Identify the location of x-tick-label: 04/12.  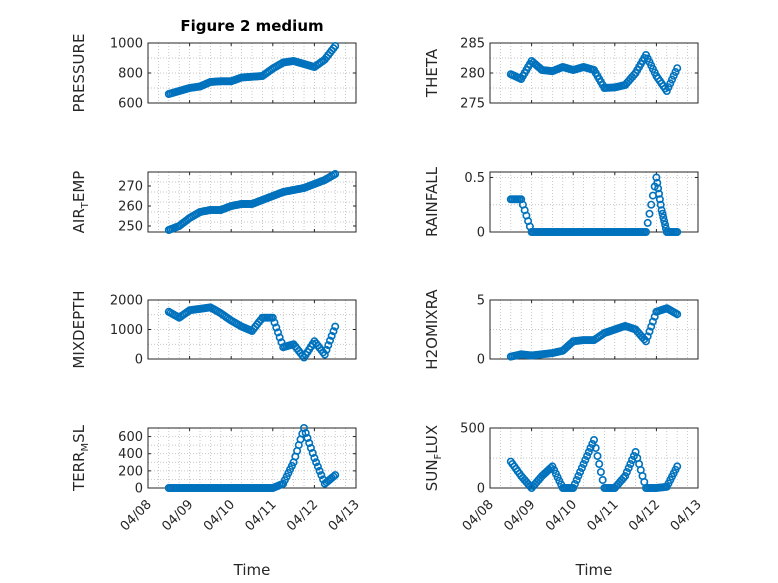
(644, 515).